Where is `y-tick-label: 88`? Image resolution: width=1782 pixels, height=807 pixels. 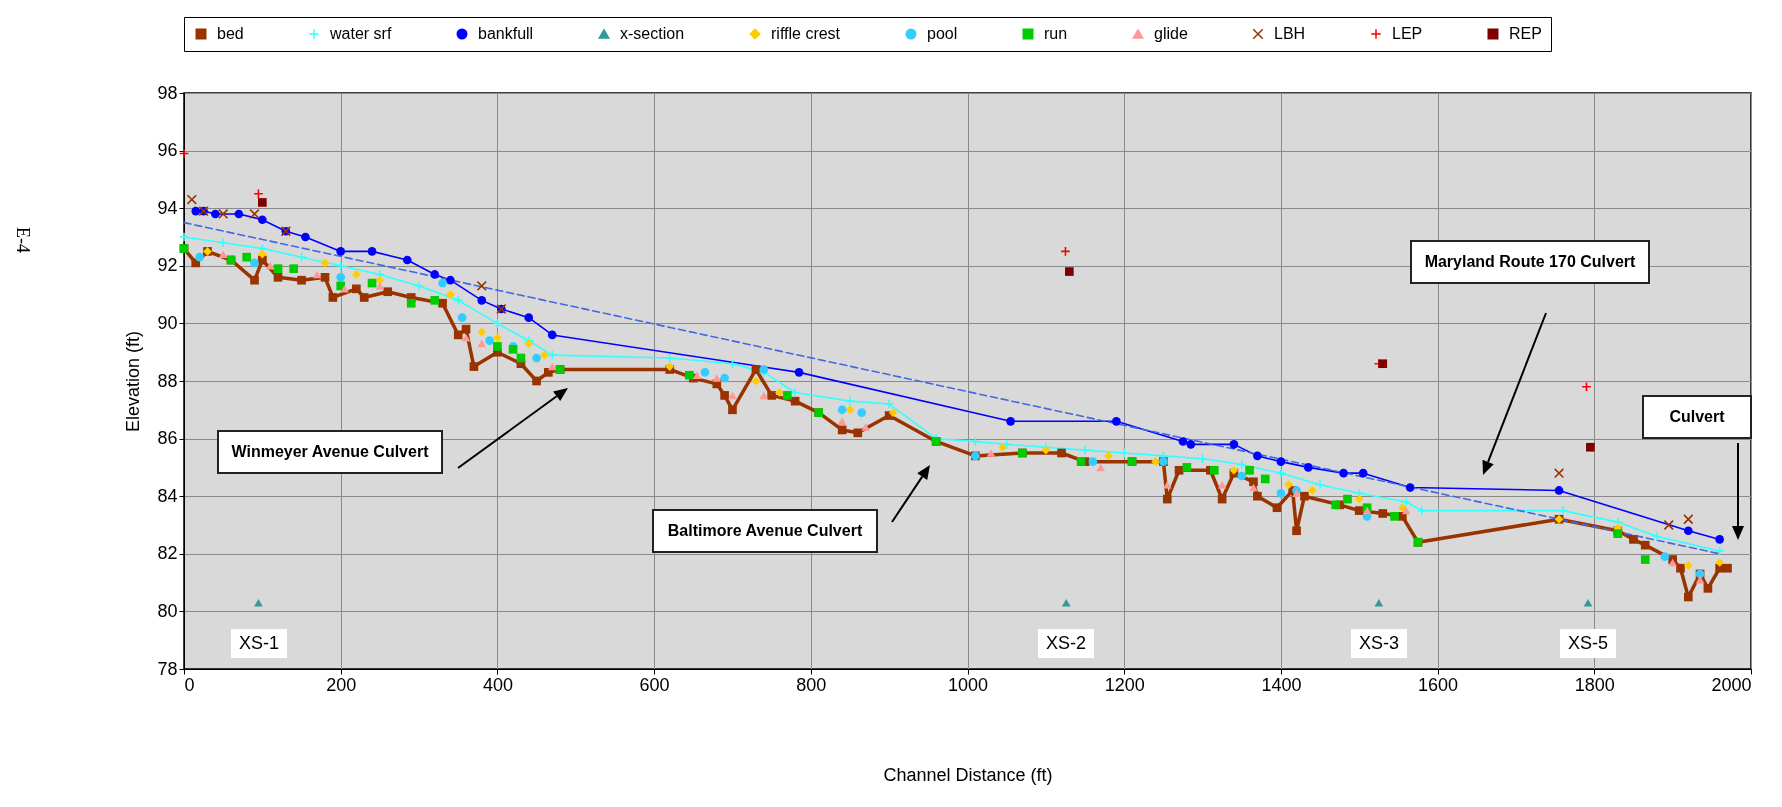 y-tick-label: 88 is located at coordinates (167, 380).